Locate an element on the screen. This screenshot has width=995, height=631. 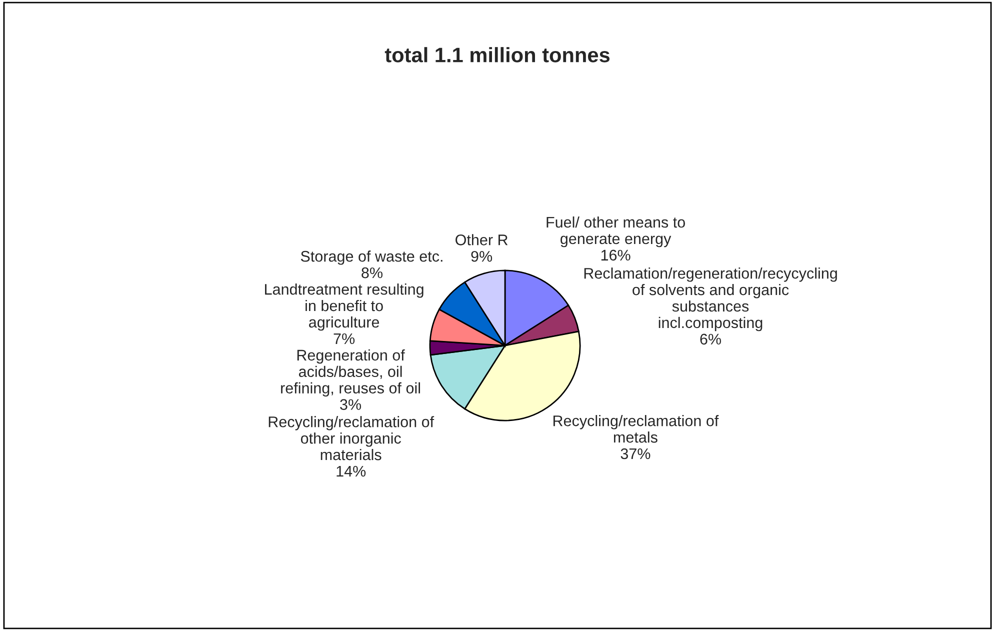
data-label: 16% is located at coordinates (615, 255).